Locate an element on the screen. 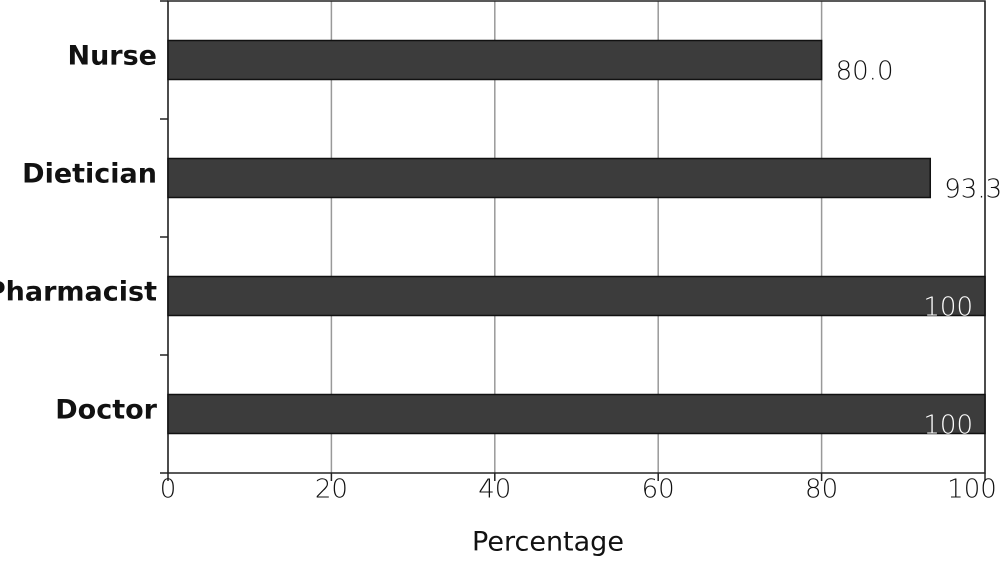  x-axis-title: Percentage is located at coordinates (548, 542).